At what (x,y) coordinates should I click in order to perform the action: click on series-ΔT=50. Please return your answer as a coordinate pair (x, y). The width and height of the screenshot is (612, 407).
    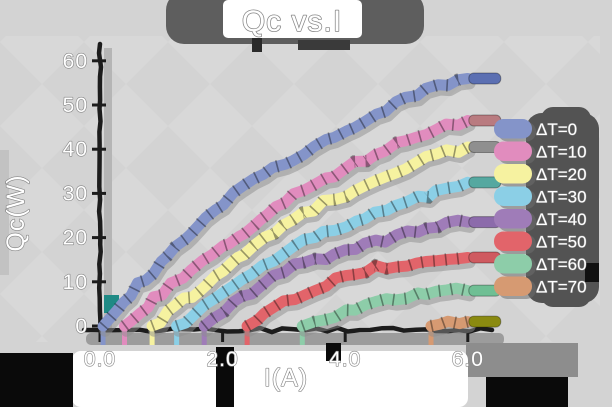
    Looking at the image, I should click on (371, 298).